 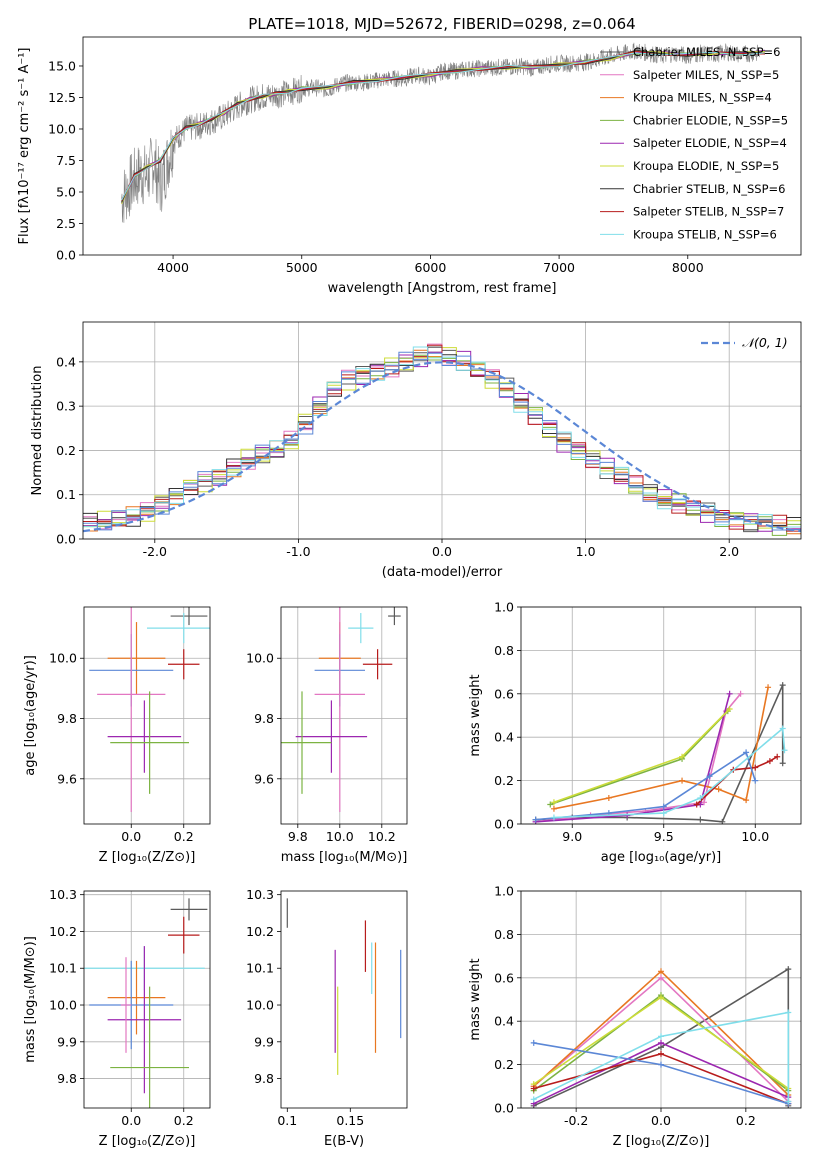 What do you see at coordinates (260, 931) in the screenshot?
I see `y-tick-label: 10.2` at bounding box center [260, 931].